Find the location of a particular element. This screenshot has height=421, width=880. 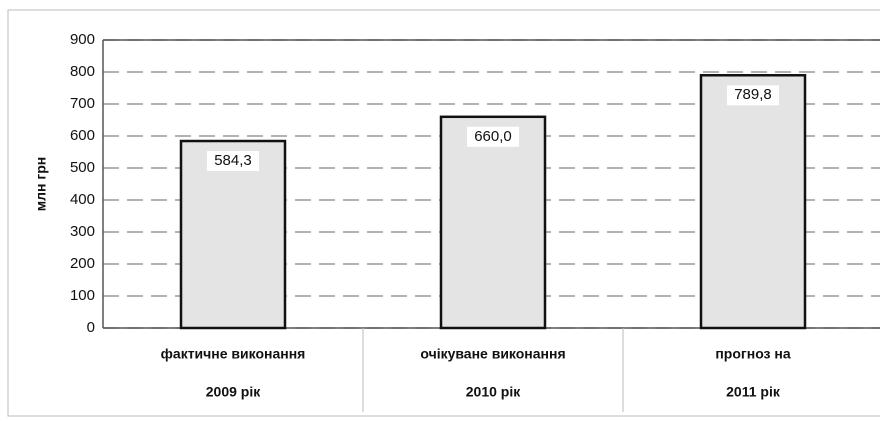

y-tick-label: 0 is located at coordinates (91, 327).